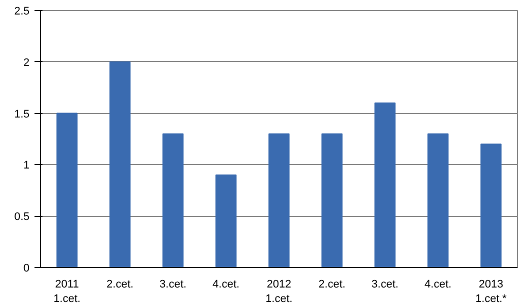 The height and width of the screenshot is (307, 527). What do you see at coordinates (26, 166) in the screenshot?
I see `y-tick-label: 1` at bounding box center [26, 166].